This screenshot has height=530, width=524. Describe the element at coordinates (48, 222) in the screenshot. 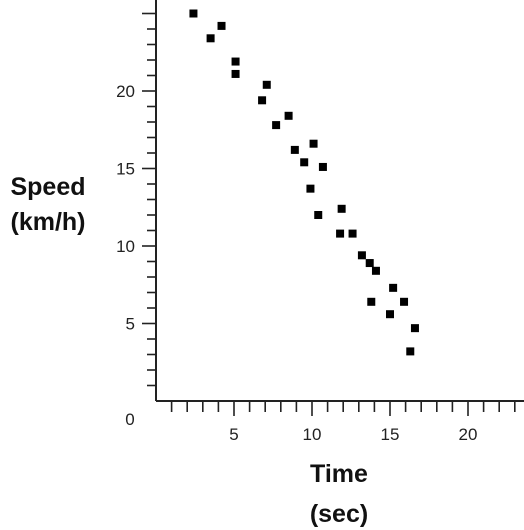

I see `y-axis-title-line2: (km/h)` at that location.